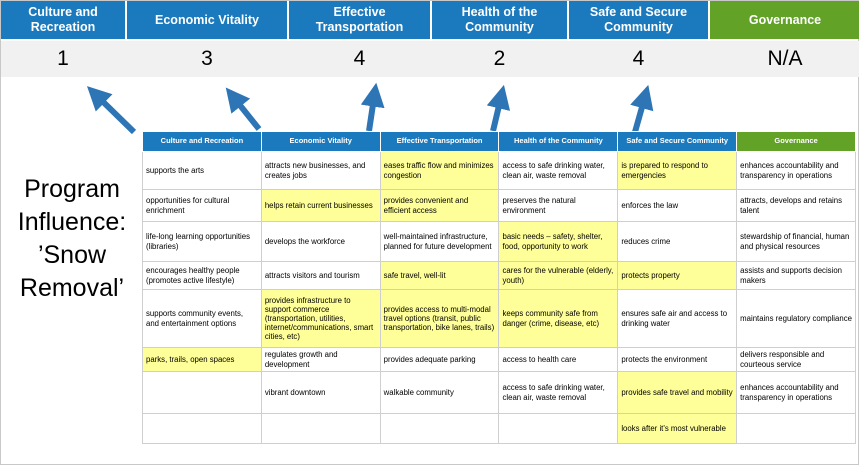  What do you see at coordinates (796, 205) in the screenshot?
I see `matrix-cell: attracts, develops and retains talent` at bounding box center [796, 205].